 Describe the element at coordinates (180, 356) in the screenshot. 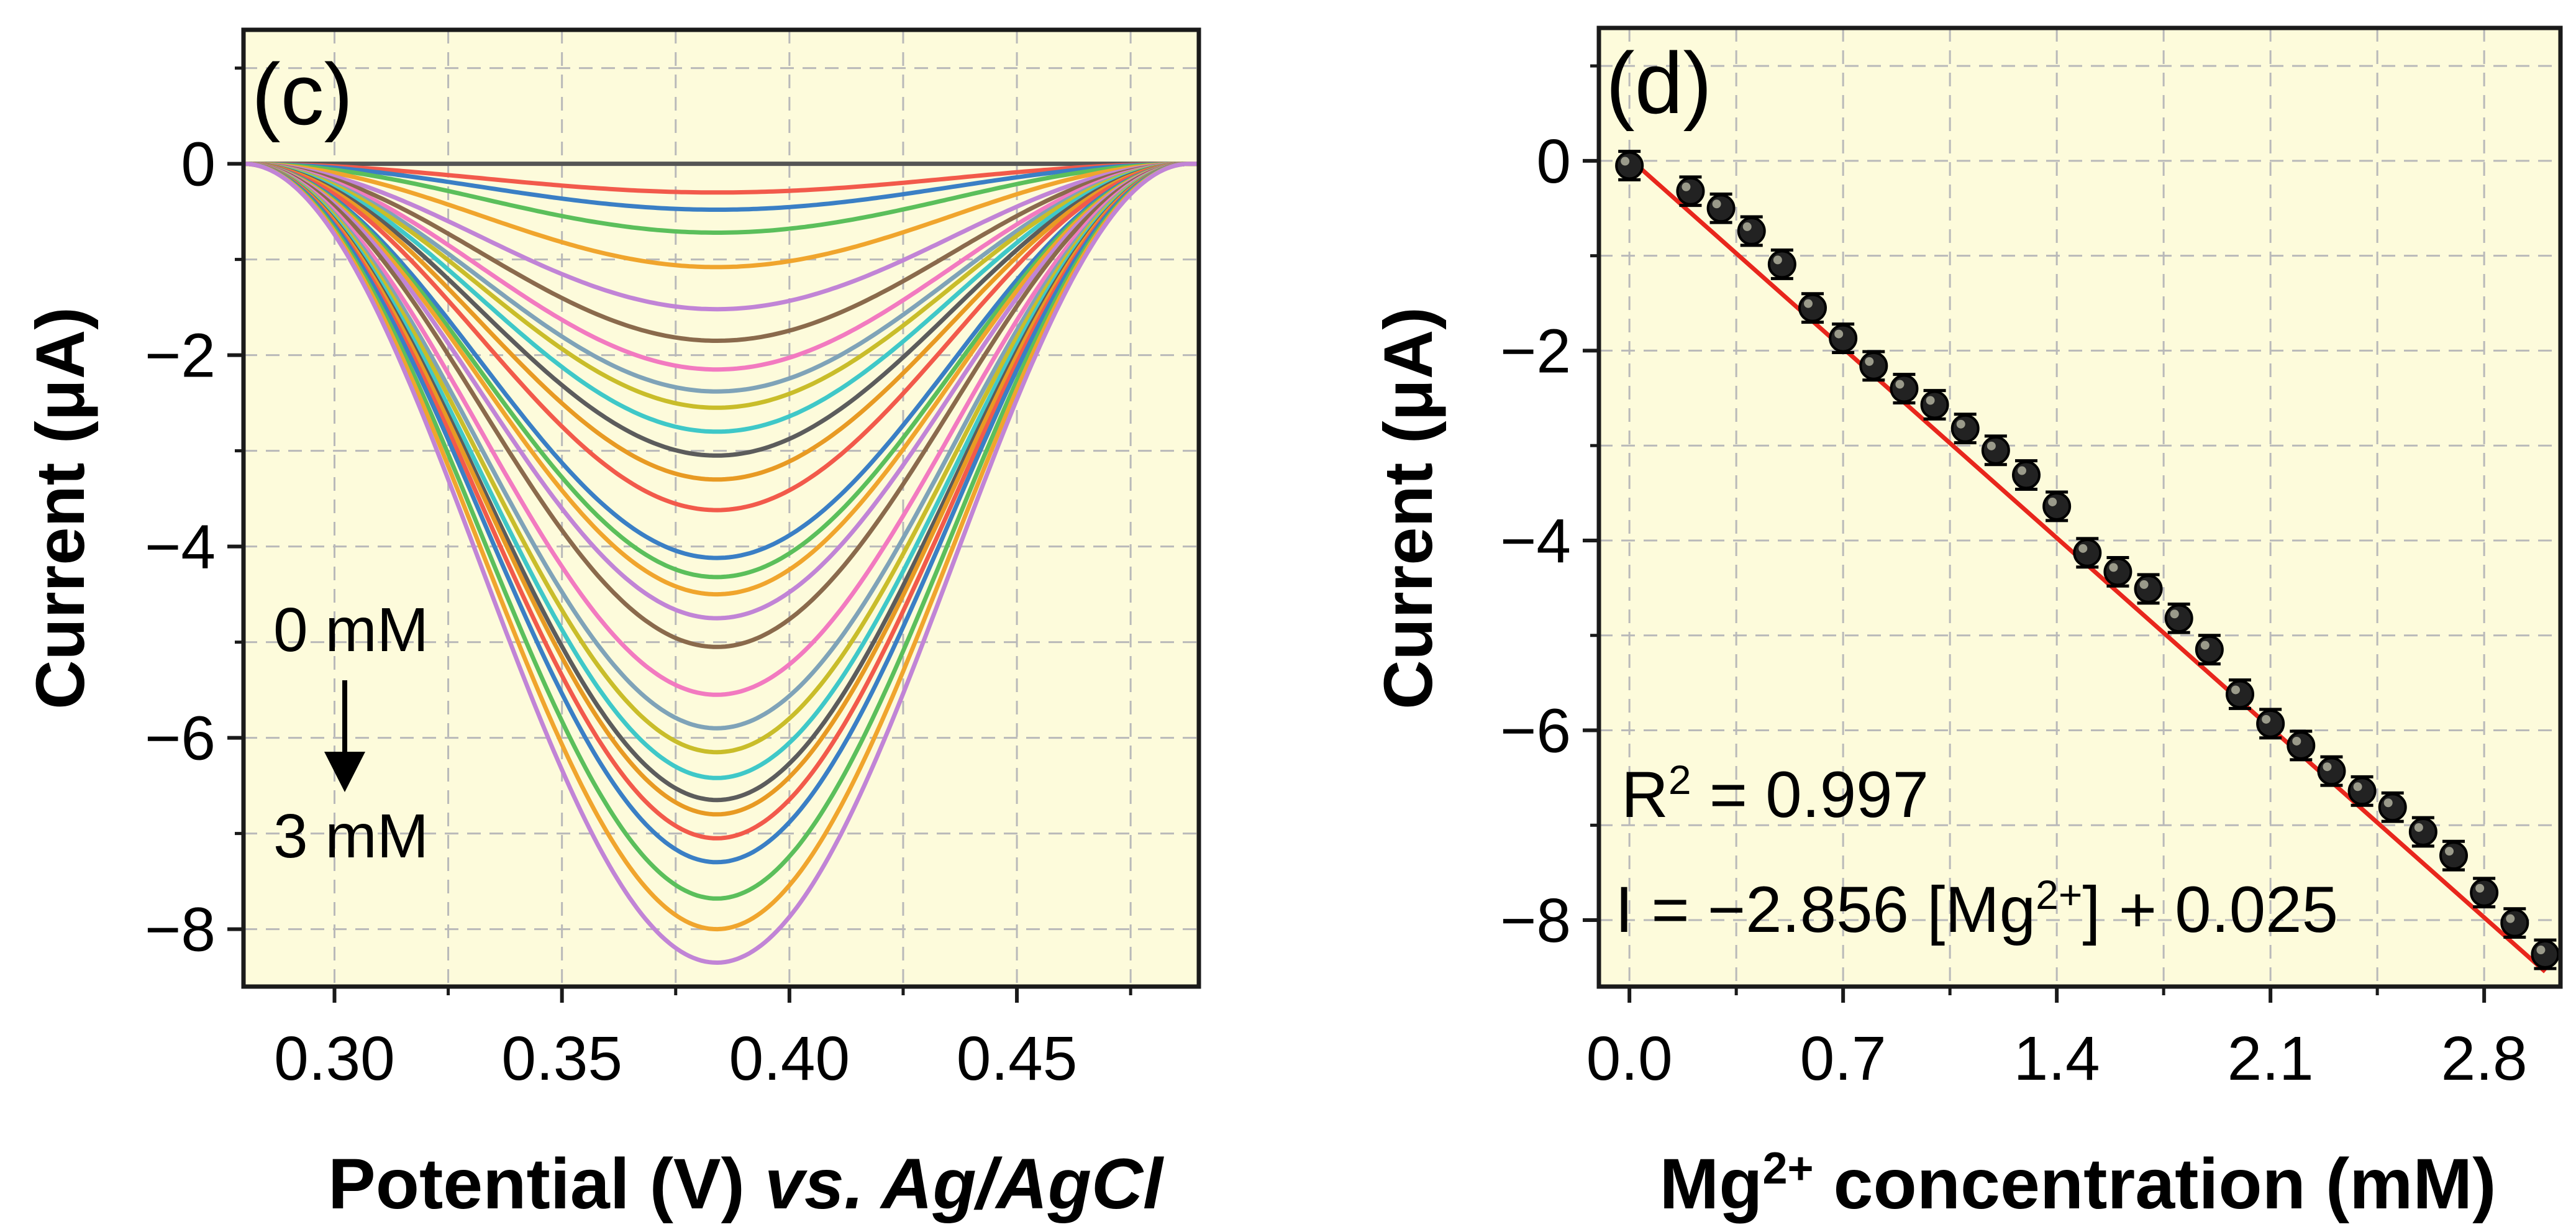

I see `c-ytick-label: −2` at that location.